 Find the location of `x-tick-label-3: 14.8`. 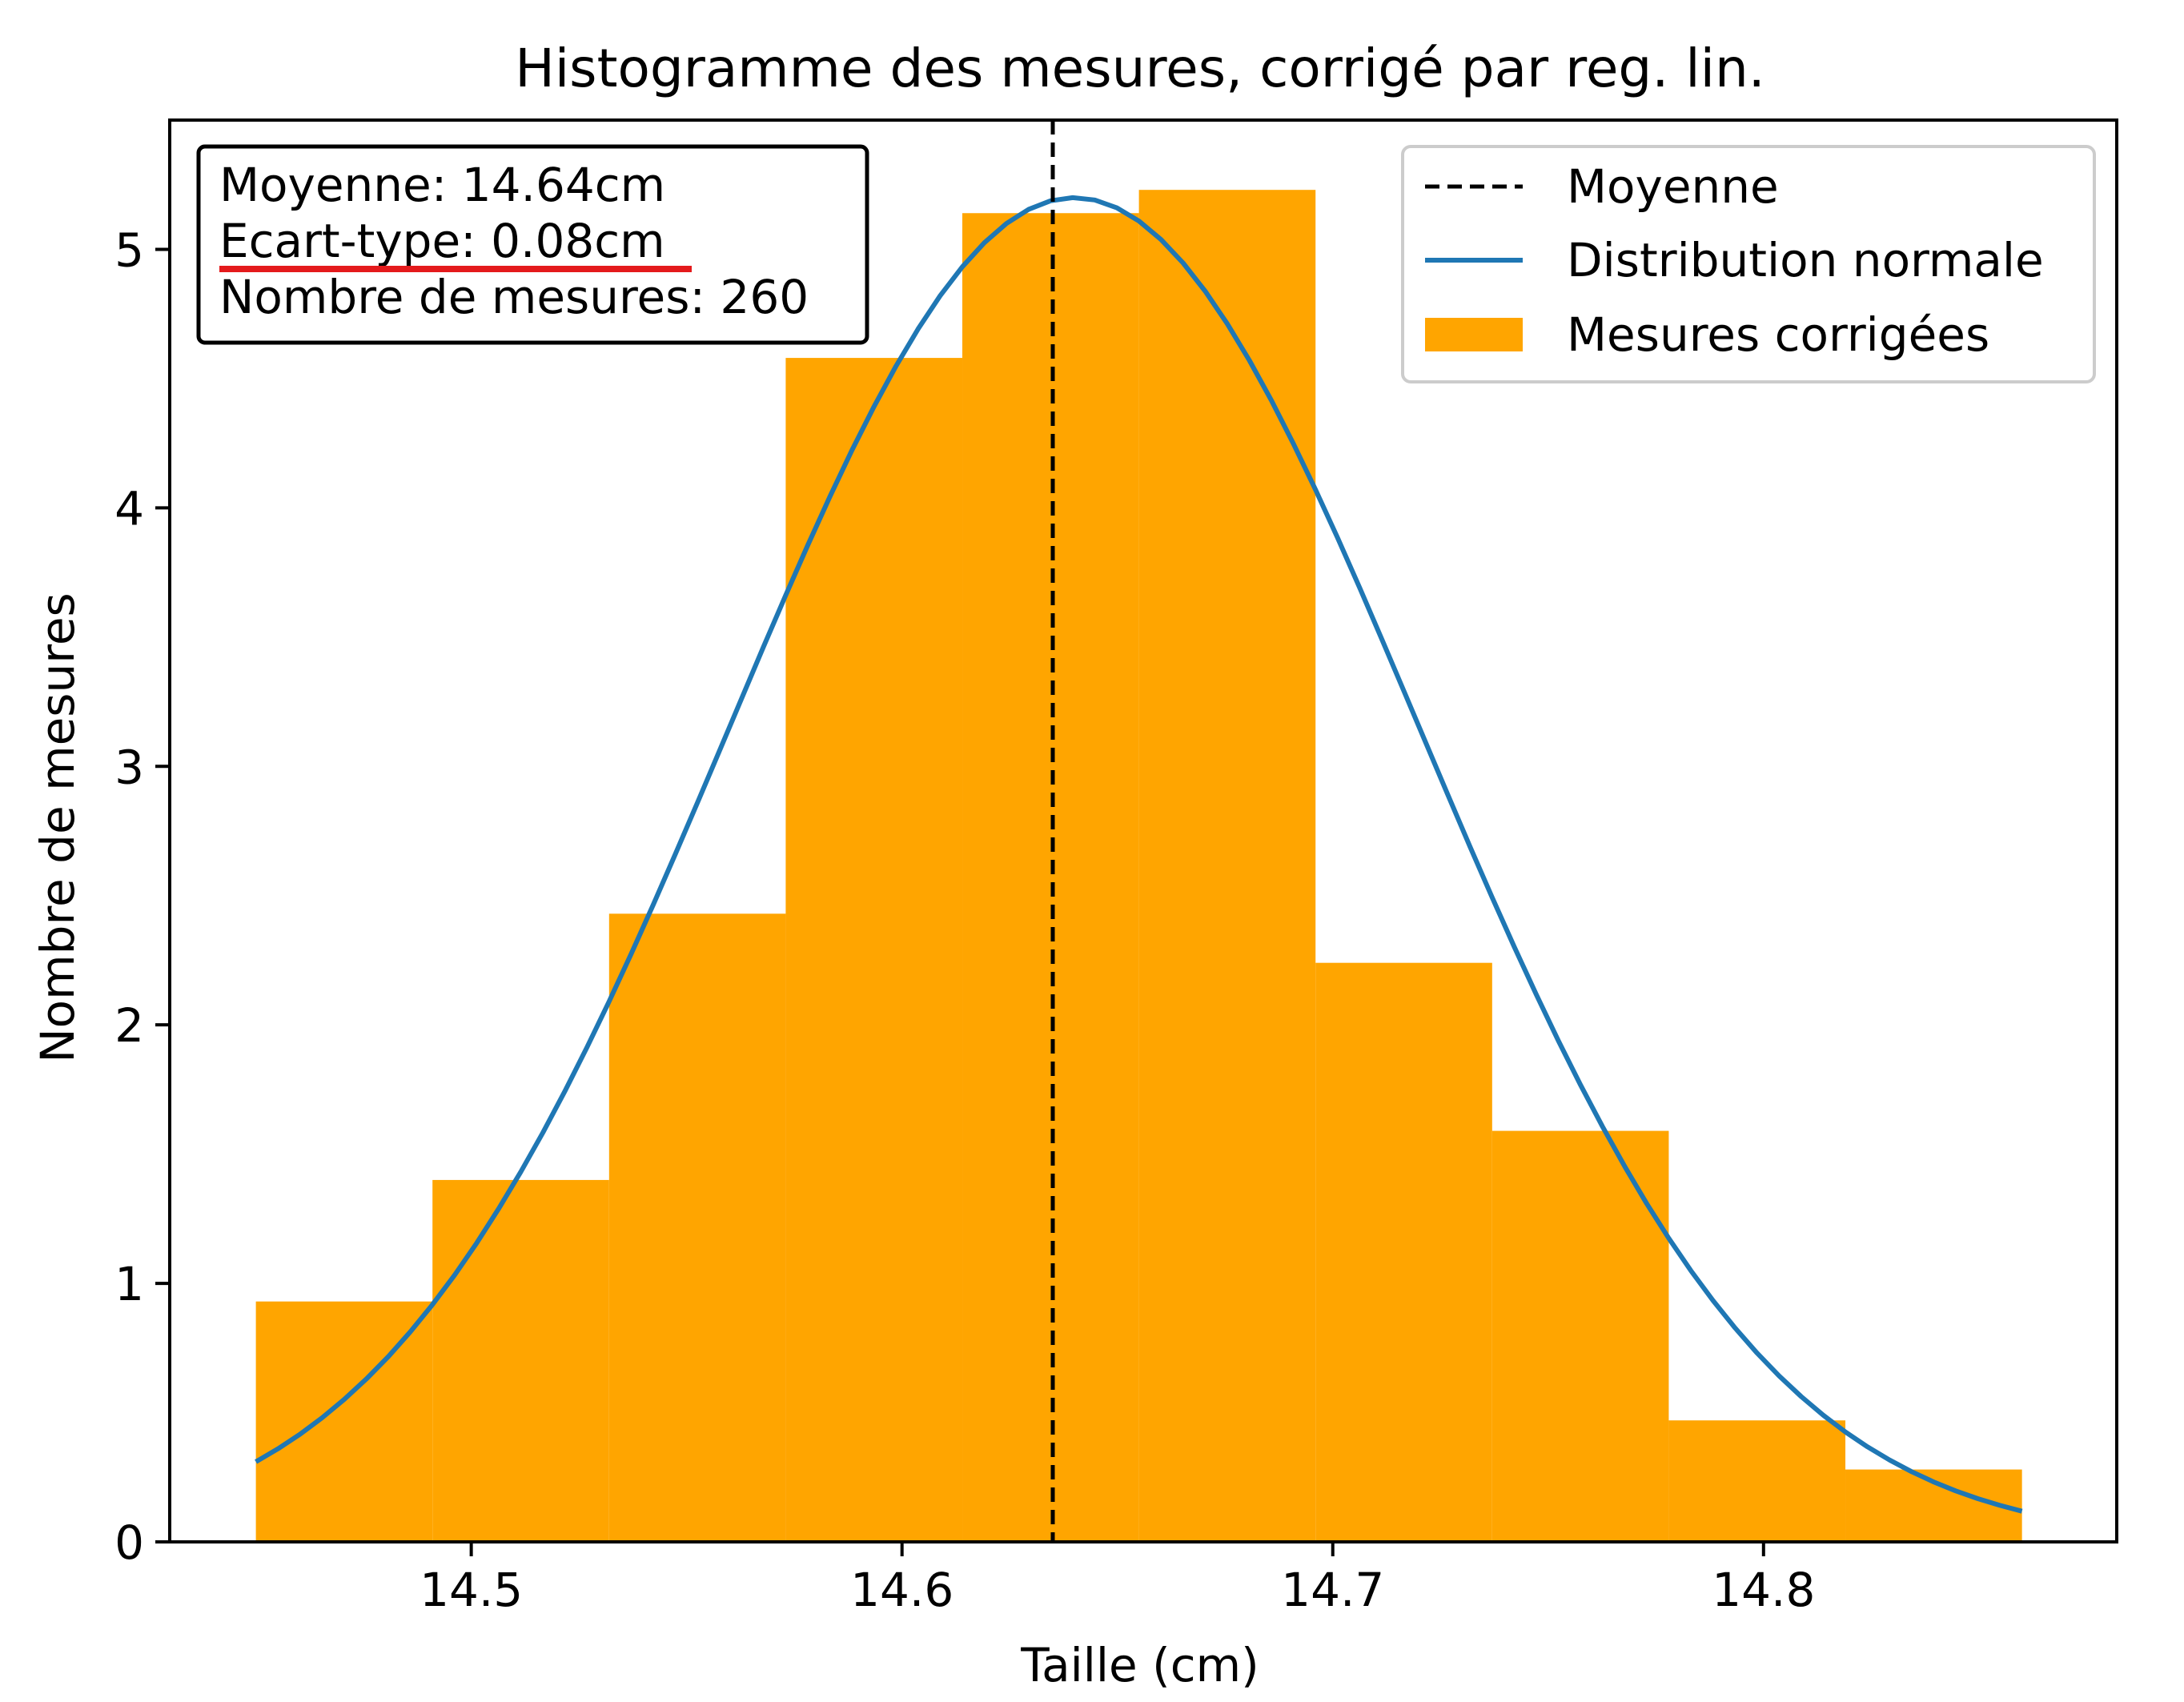

x-tick-label-3: 14.8 is located at coordinates (1763, 1590).